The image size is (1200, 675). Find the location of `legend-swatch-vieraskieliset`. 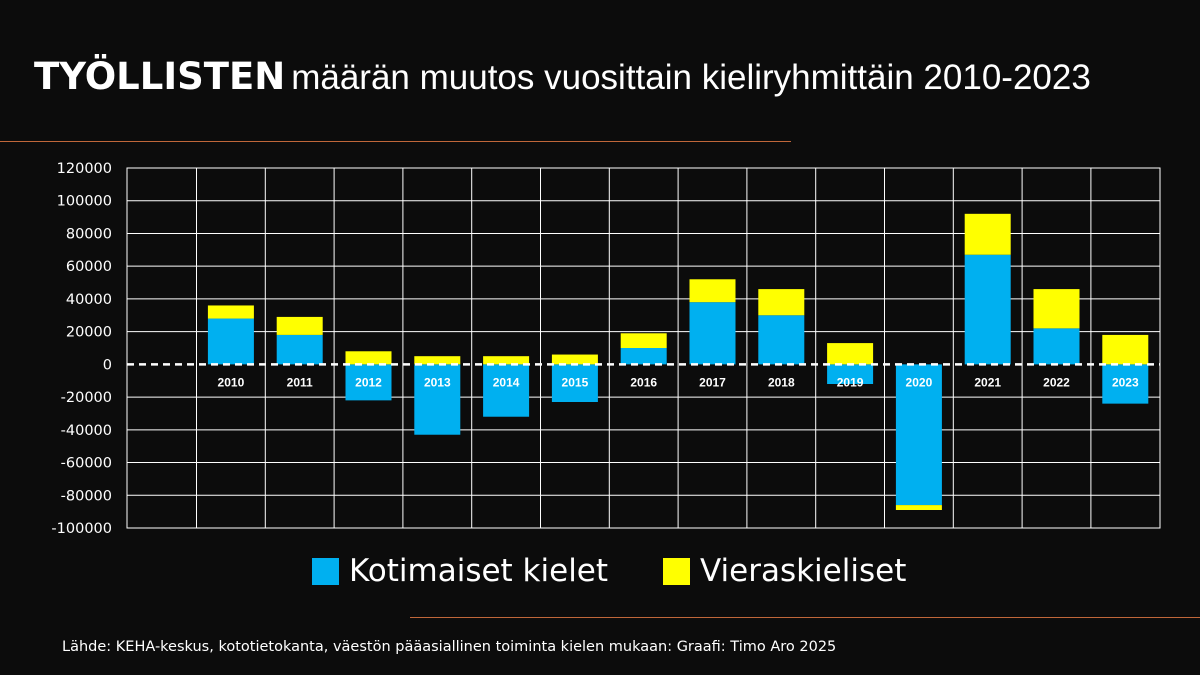

legend-swatch-vieraskieliset is located at coordinates (676, 571).